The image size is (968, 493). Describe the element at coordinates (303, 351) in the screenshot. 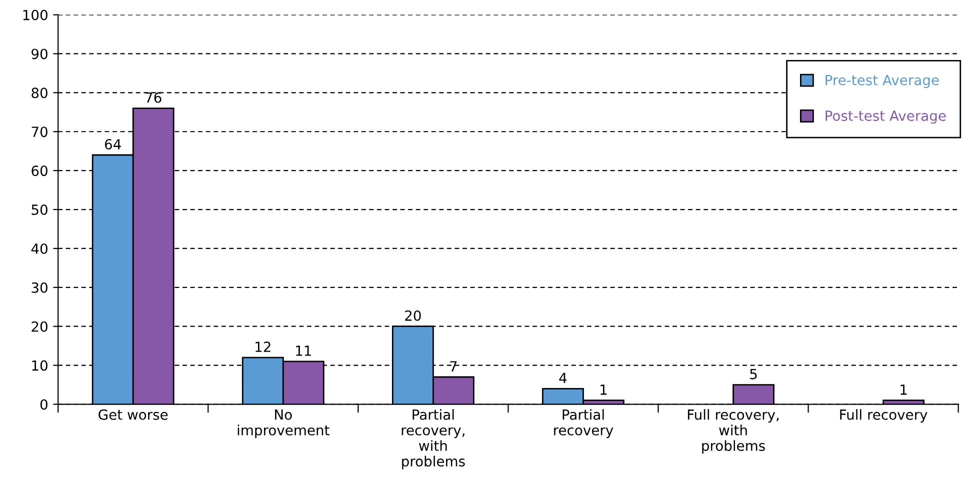

I see `data-label: 11` at that location.